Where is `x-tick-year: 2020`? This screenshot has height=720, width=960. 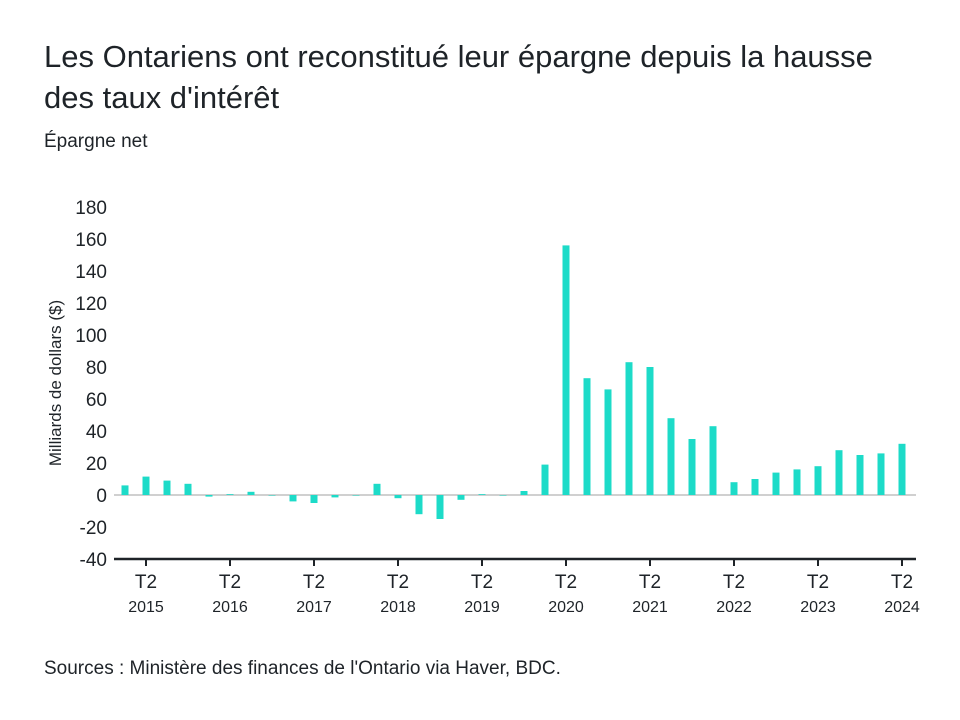
x-tick-year: 2020 is located at coordinates (566, 607).